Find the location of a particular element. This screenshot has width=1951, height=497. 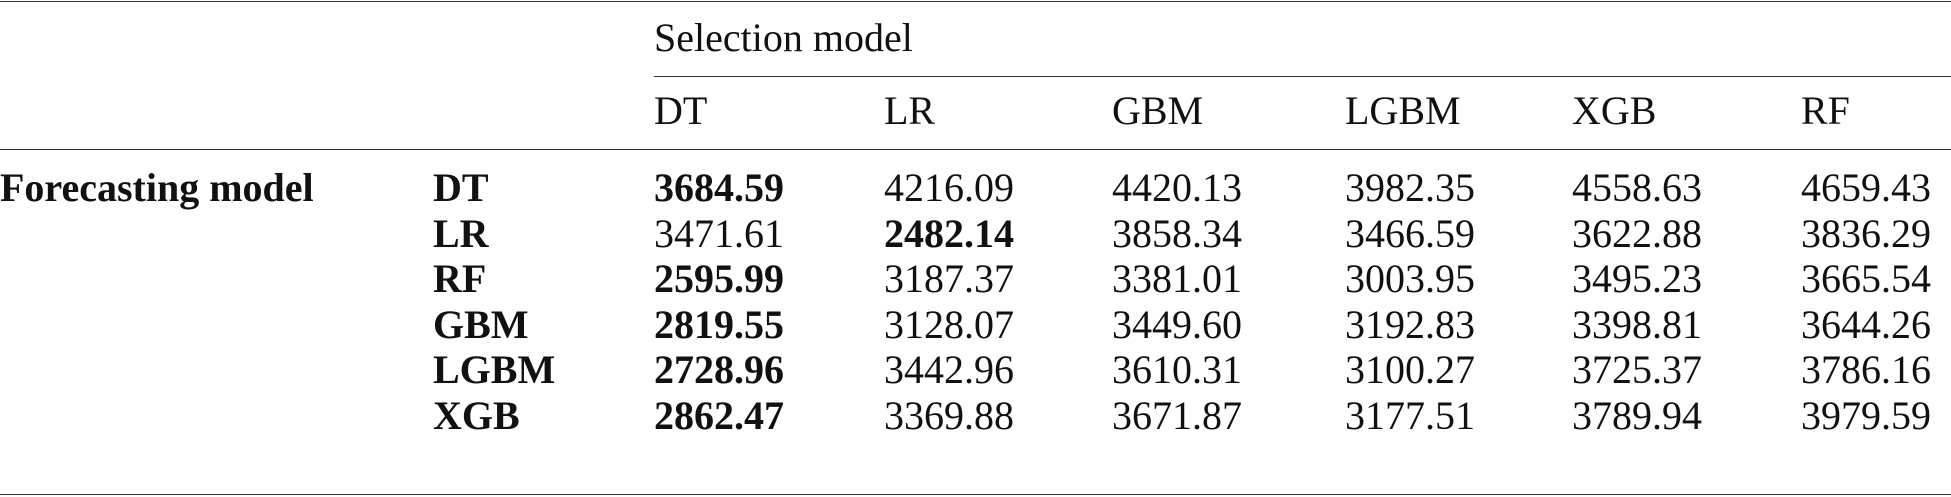

cell: 3622.88 is located at coordinates (1637, 233).